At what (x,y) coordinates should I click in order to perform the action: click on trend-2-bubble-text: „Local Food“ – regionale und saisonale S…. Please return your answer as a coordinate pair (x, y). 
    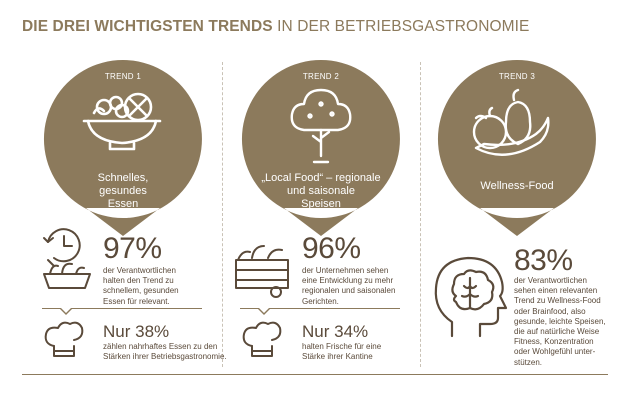
    Looking at the image, I should click on (321, 191).